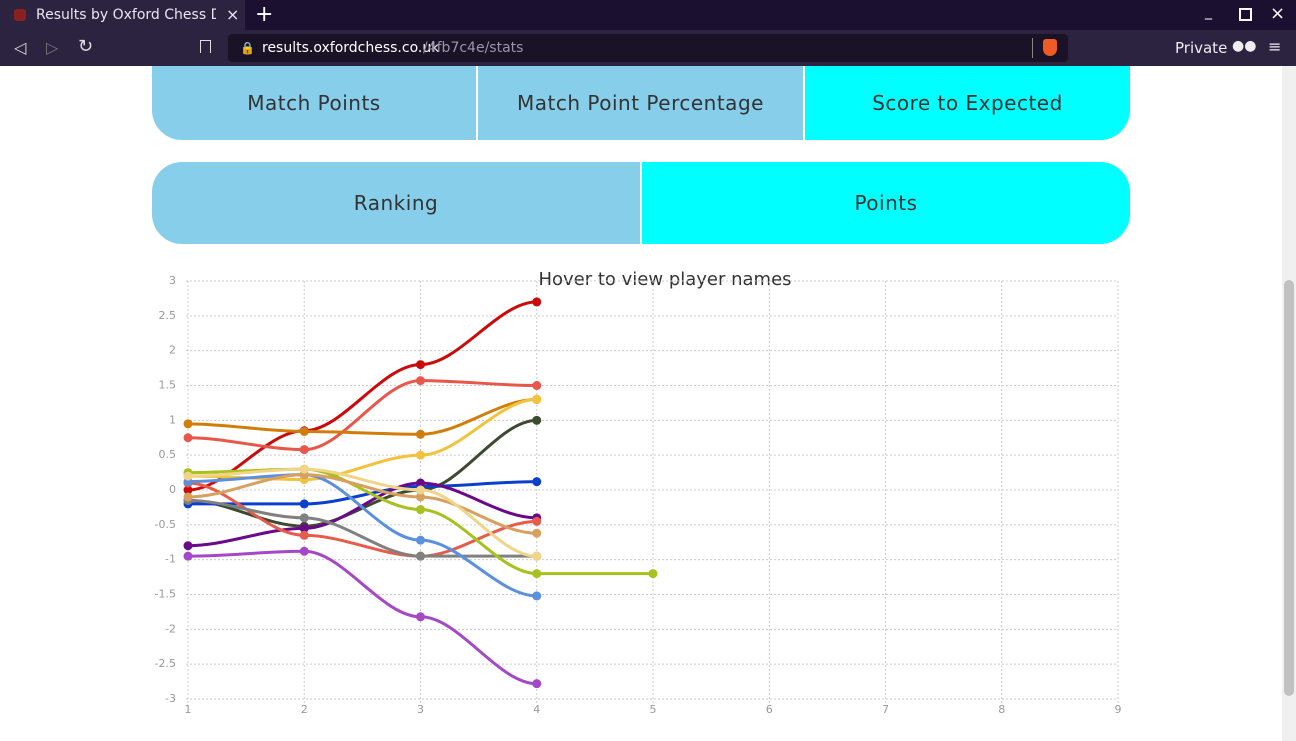 The width and height of the screenshot is (1296, 741). I want to click on reload: ↻, so click(86, 46).